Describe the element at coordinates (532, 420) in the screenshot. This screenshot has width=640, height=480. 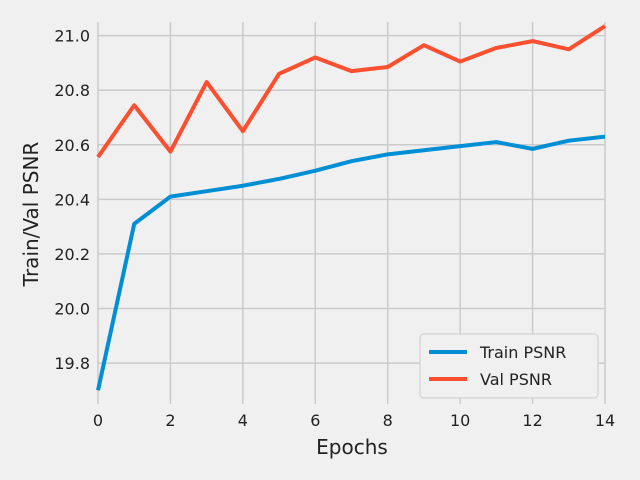
I see `x-tick-label: 12` at that location.